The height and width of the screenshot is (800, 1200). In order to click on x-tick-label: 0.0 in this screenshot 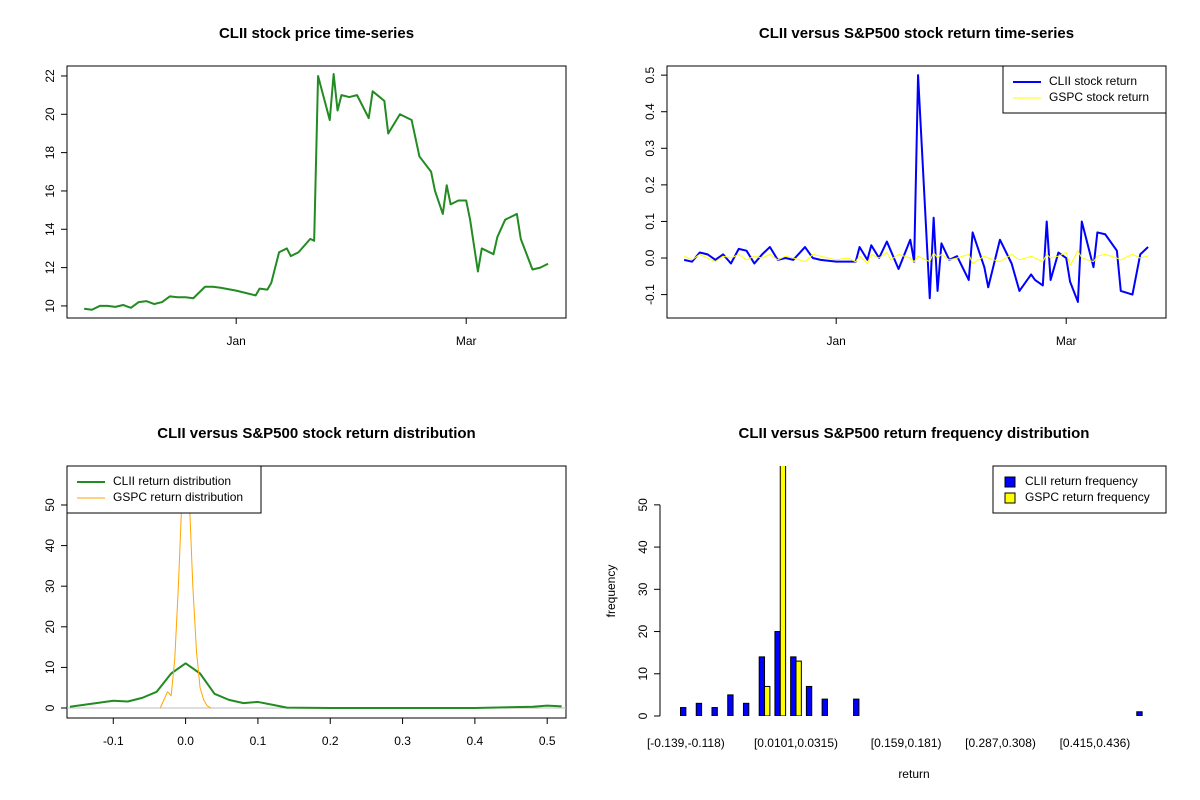, I will do `click(185, 741)`.